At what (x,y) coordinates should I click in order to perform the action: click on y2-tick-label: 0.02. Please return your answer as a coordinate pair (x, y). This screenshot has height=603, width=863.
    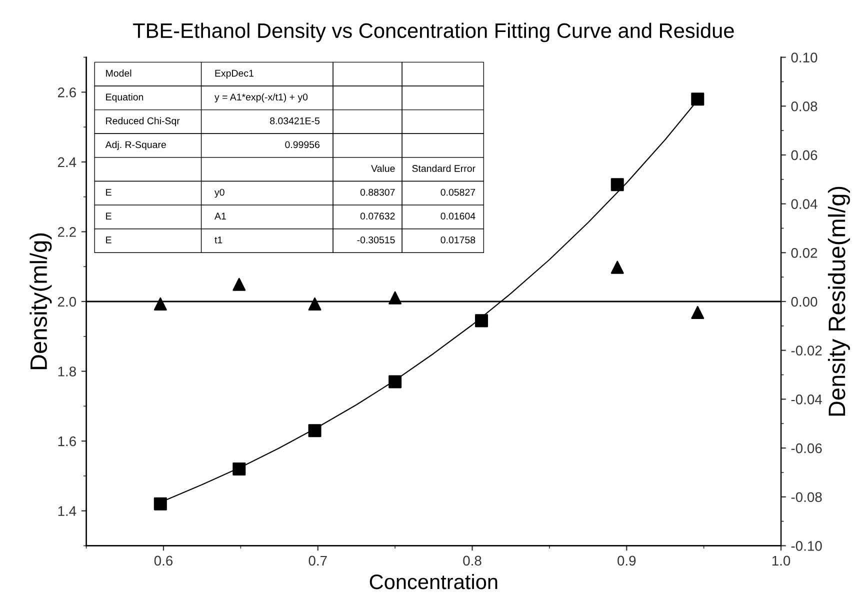
    Looking at the image, I should click on (804, 253).